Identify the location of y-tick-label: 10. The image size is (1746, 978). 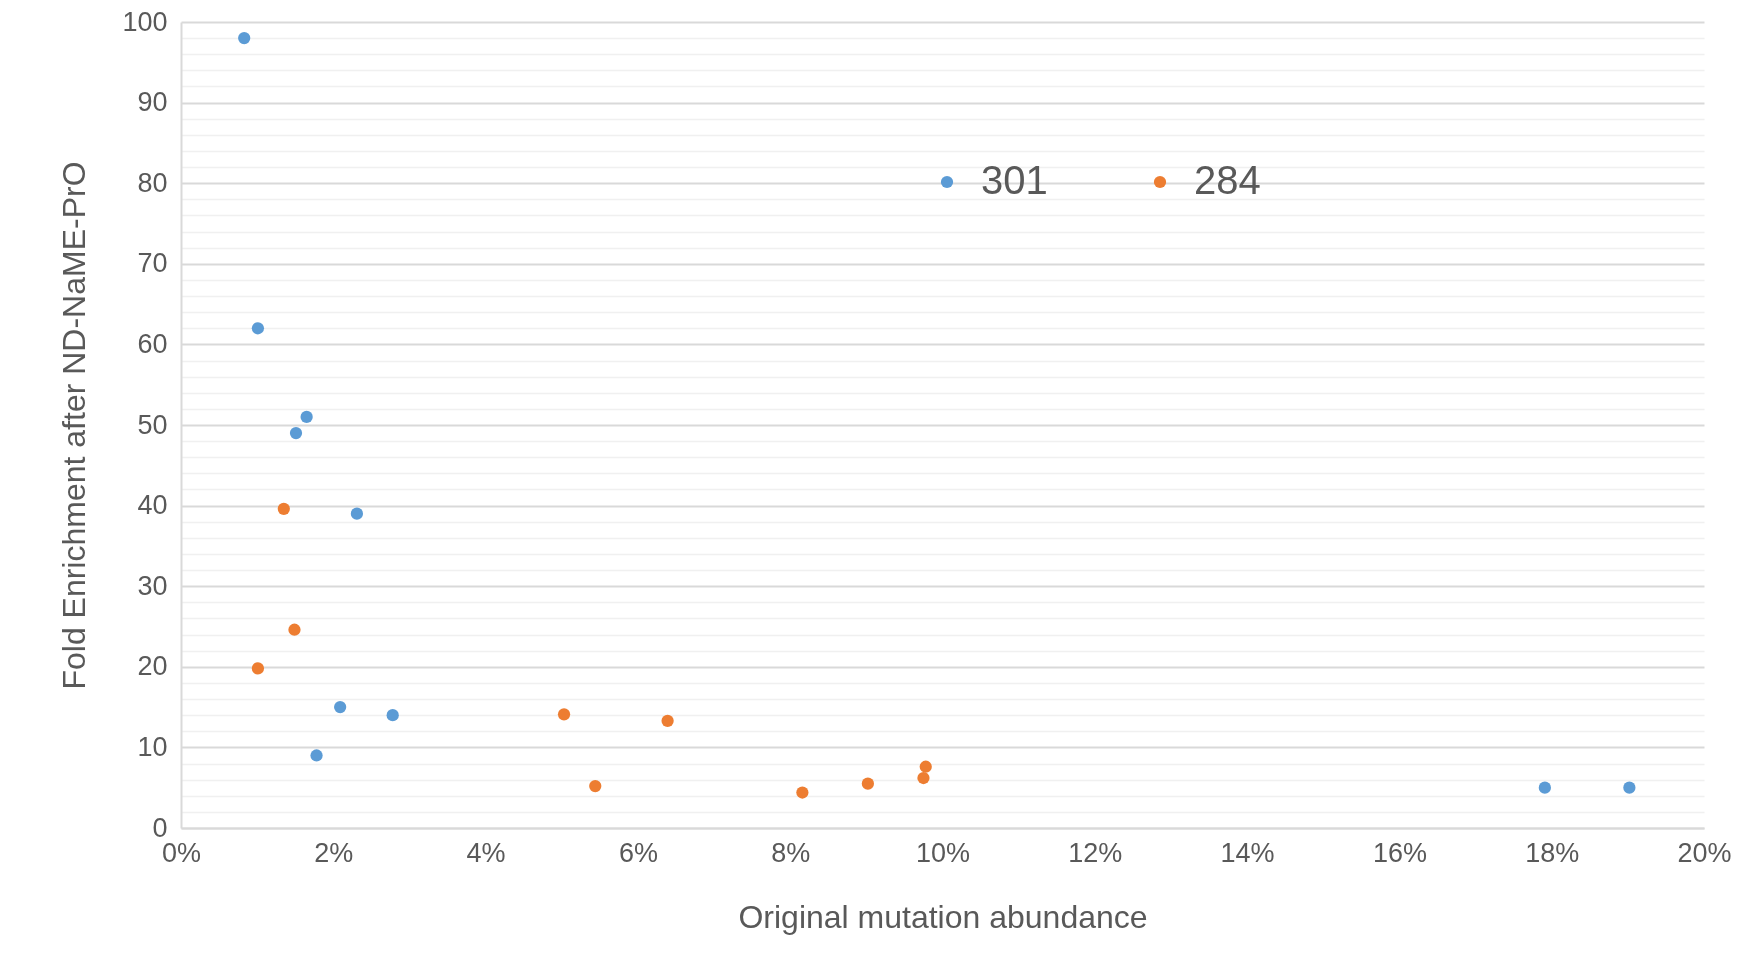
(152, 746).